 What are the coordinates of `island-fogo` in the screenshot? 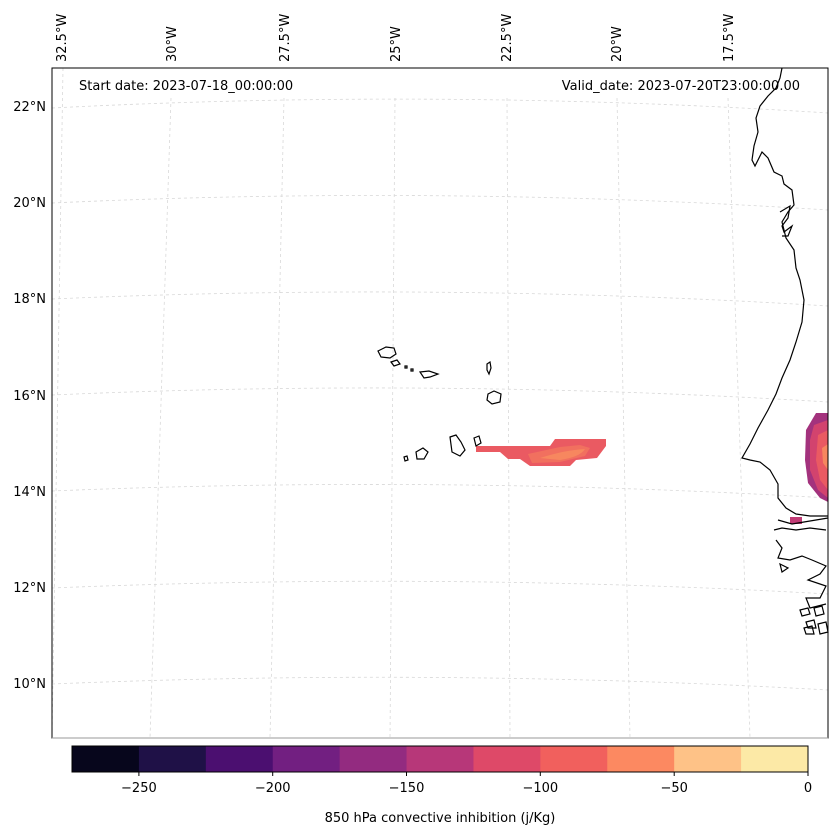 It's located at (422, 453).